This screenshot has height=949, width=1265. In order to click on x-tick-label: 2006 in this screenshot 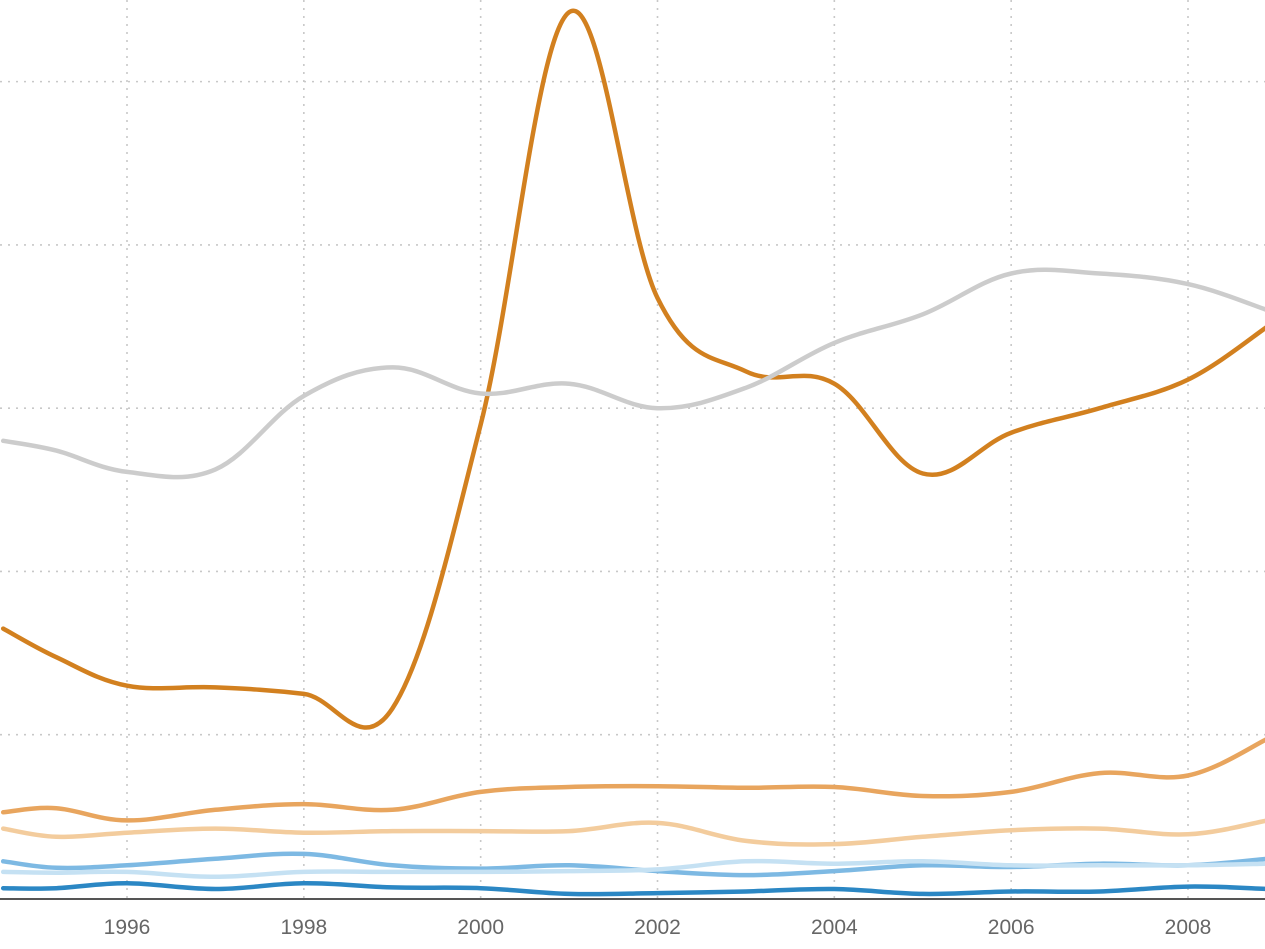, I will do `click(1011, 927)`.